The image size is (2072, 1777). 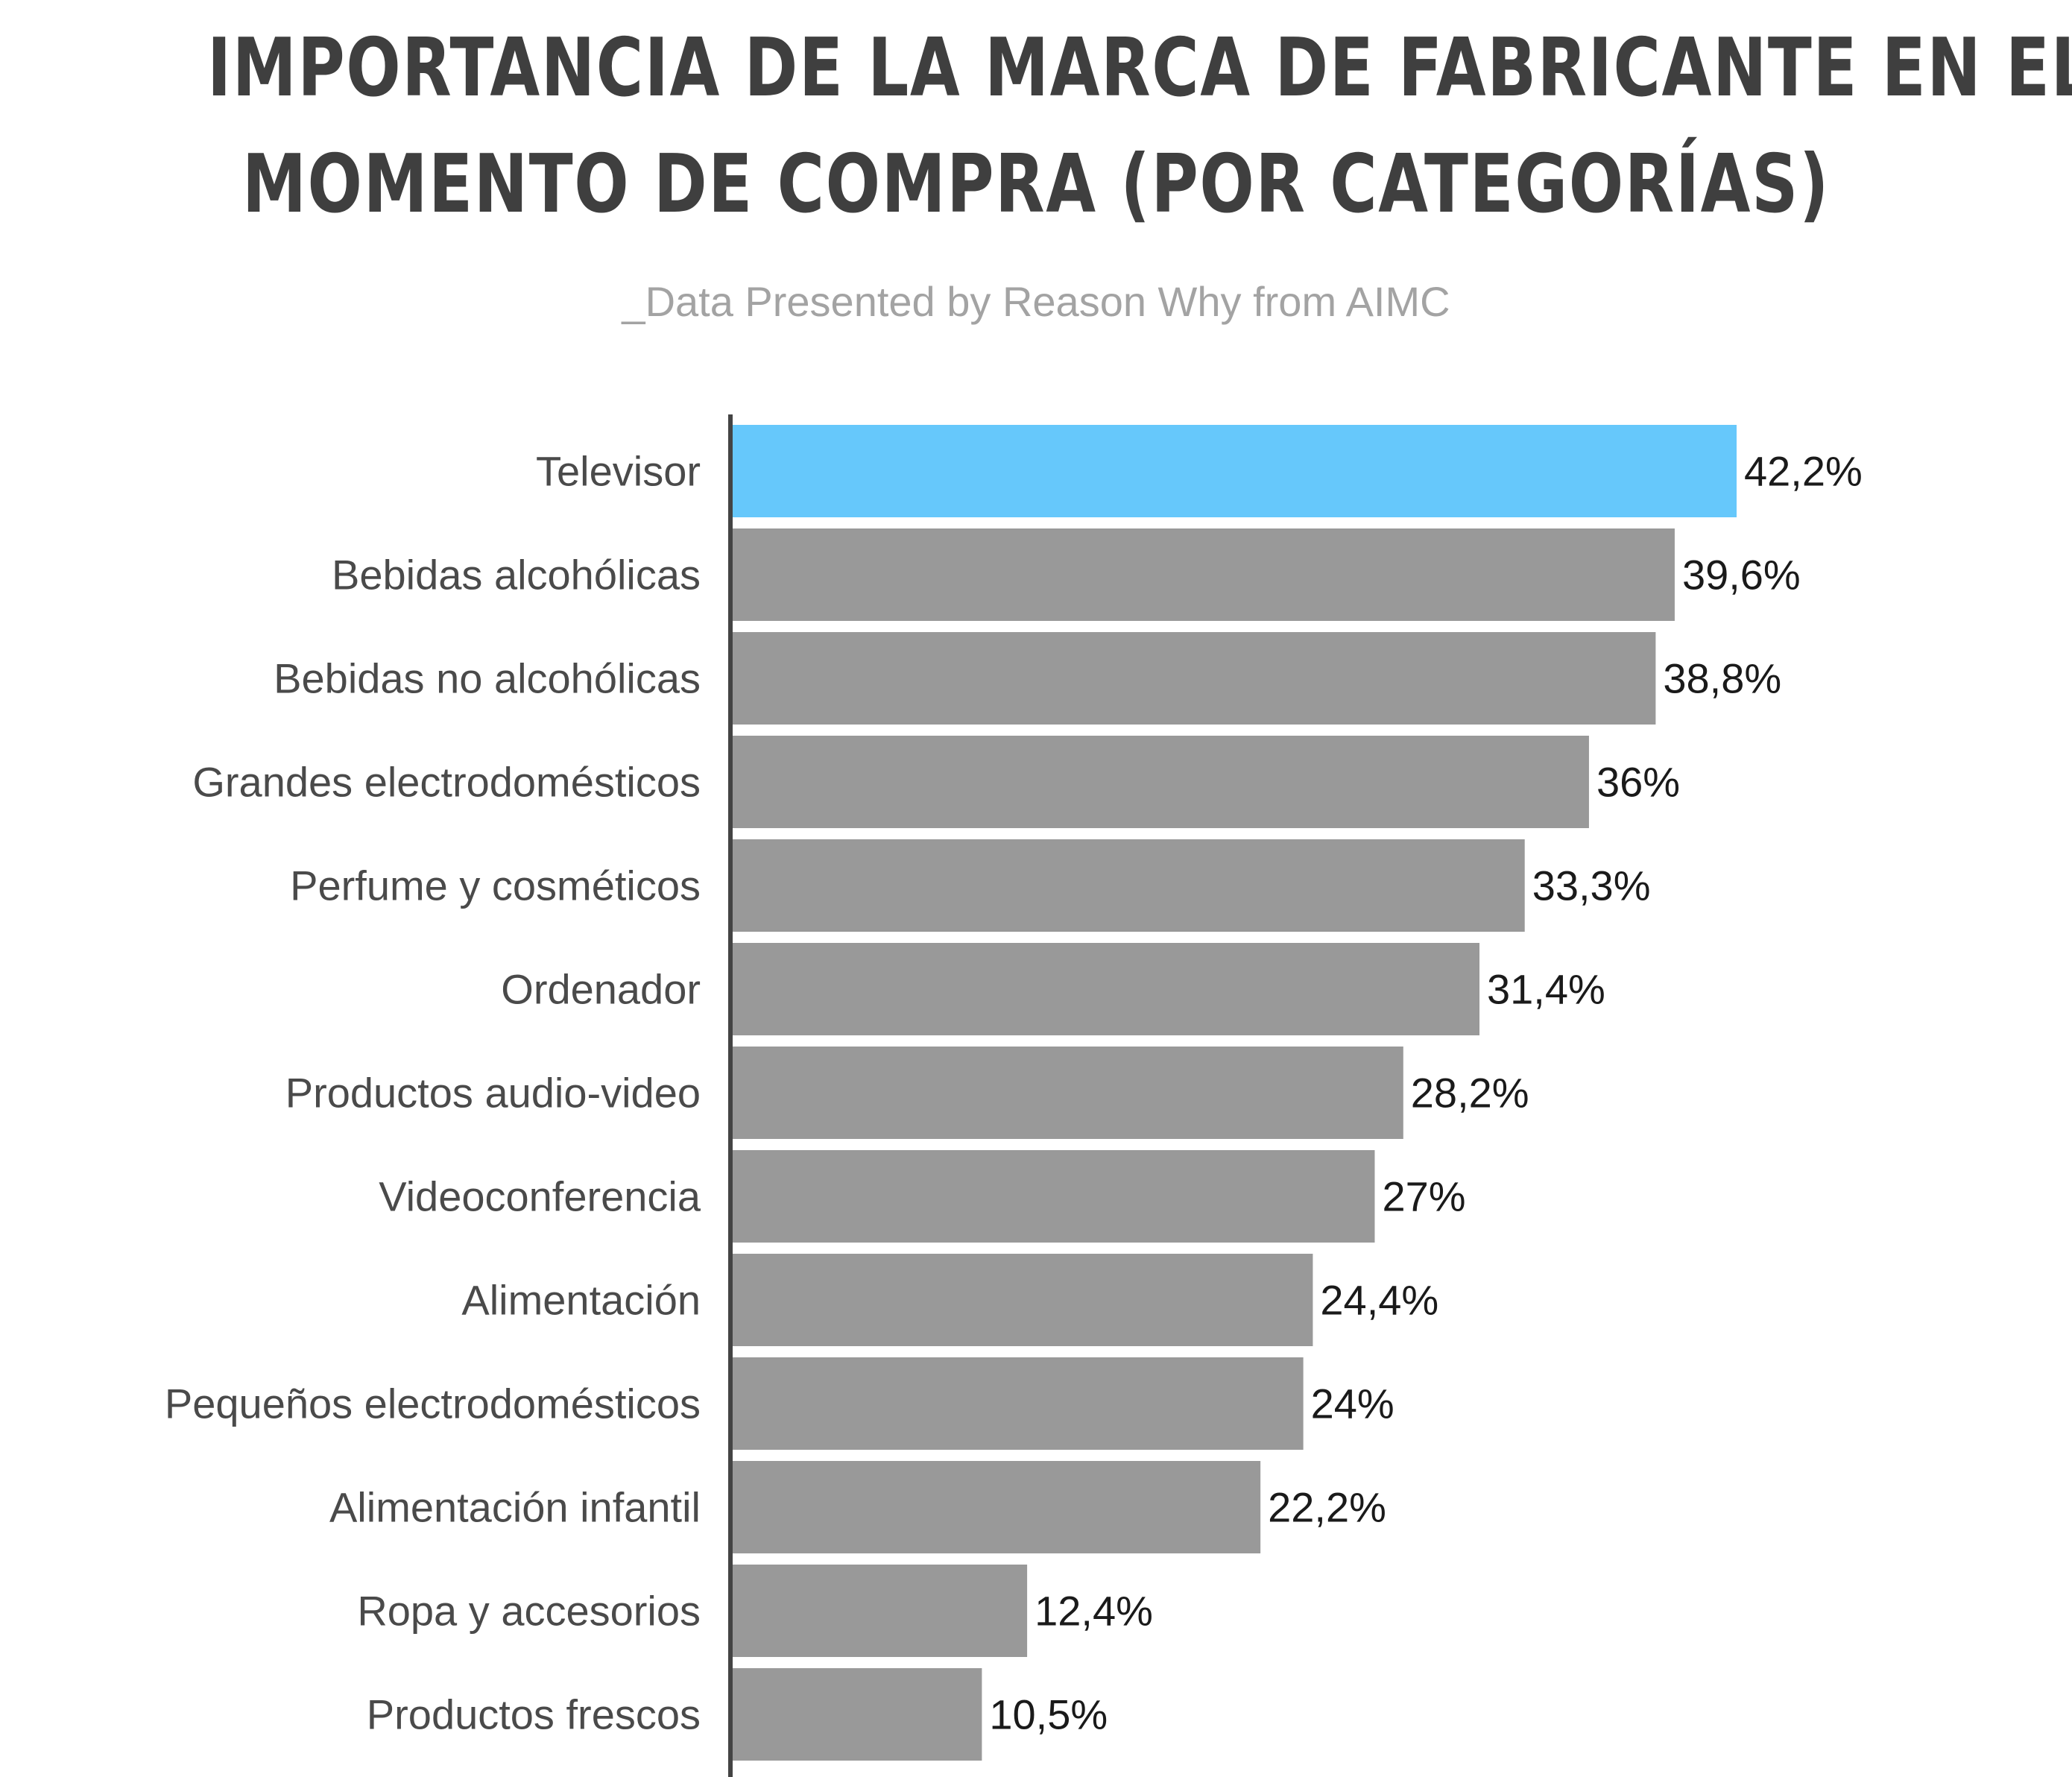 What do you see at coordinates (534, 1714) in the screenshot?
I see `category-label: Productos frescos` at bounding box center [534, 1714].